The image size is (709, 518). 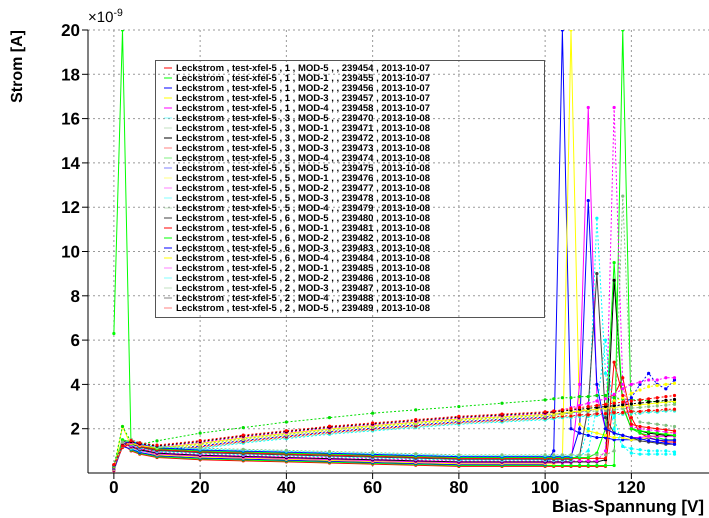 I want to click on legend-label: Leckstrom , test-xfel-5 , 1 , MOD-1 , , 239455 , 2013-10-07, so click(x=303, y=78).